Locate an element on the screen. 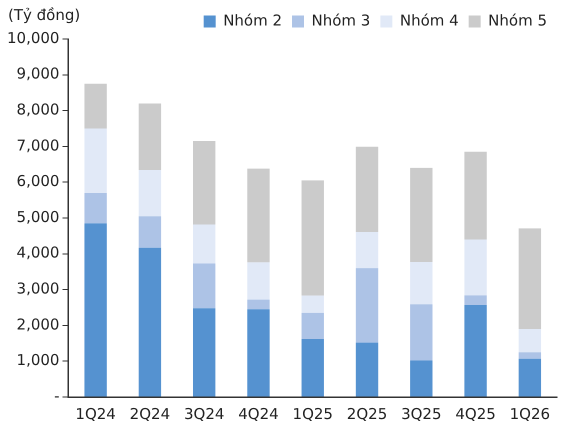 This screenshot has width=567, height=427. y-tick-label: 2,000 is located at coordinates (38, 324).